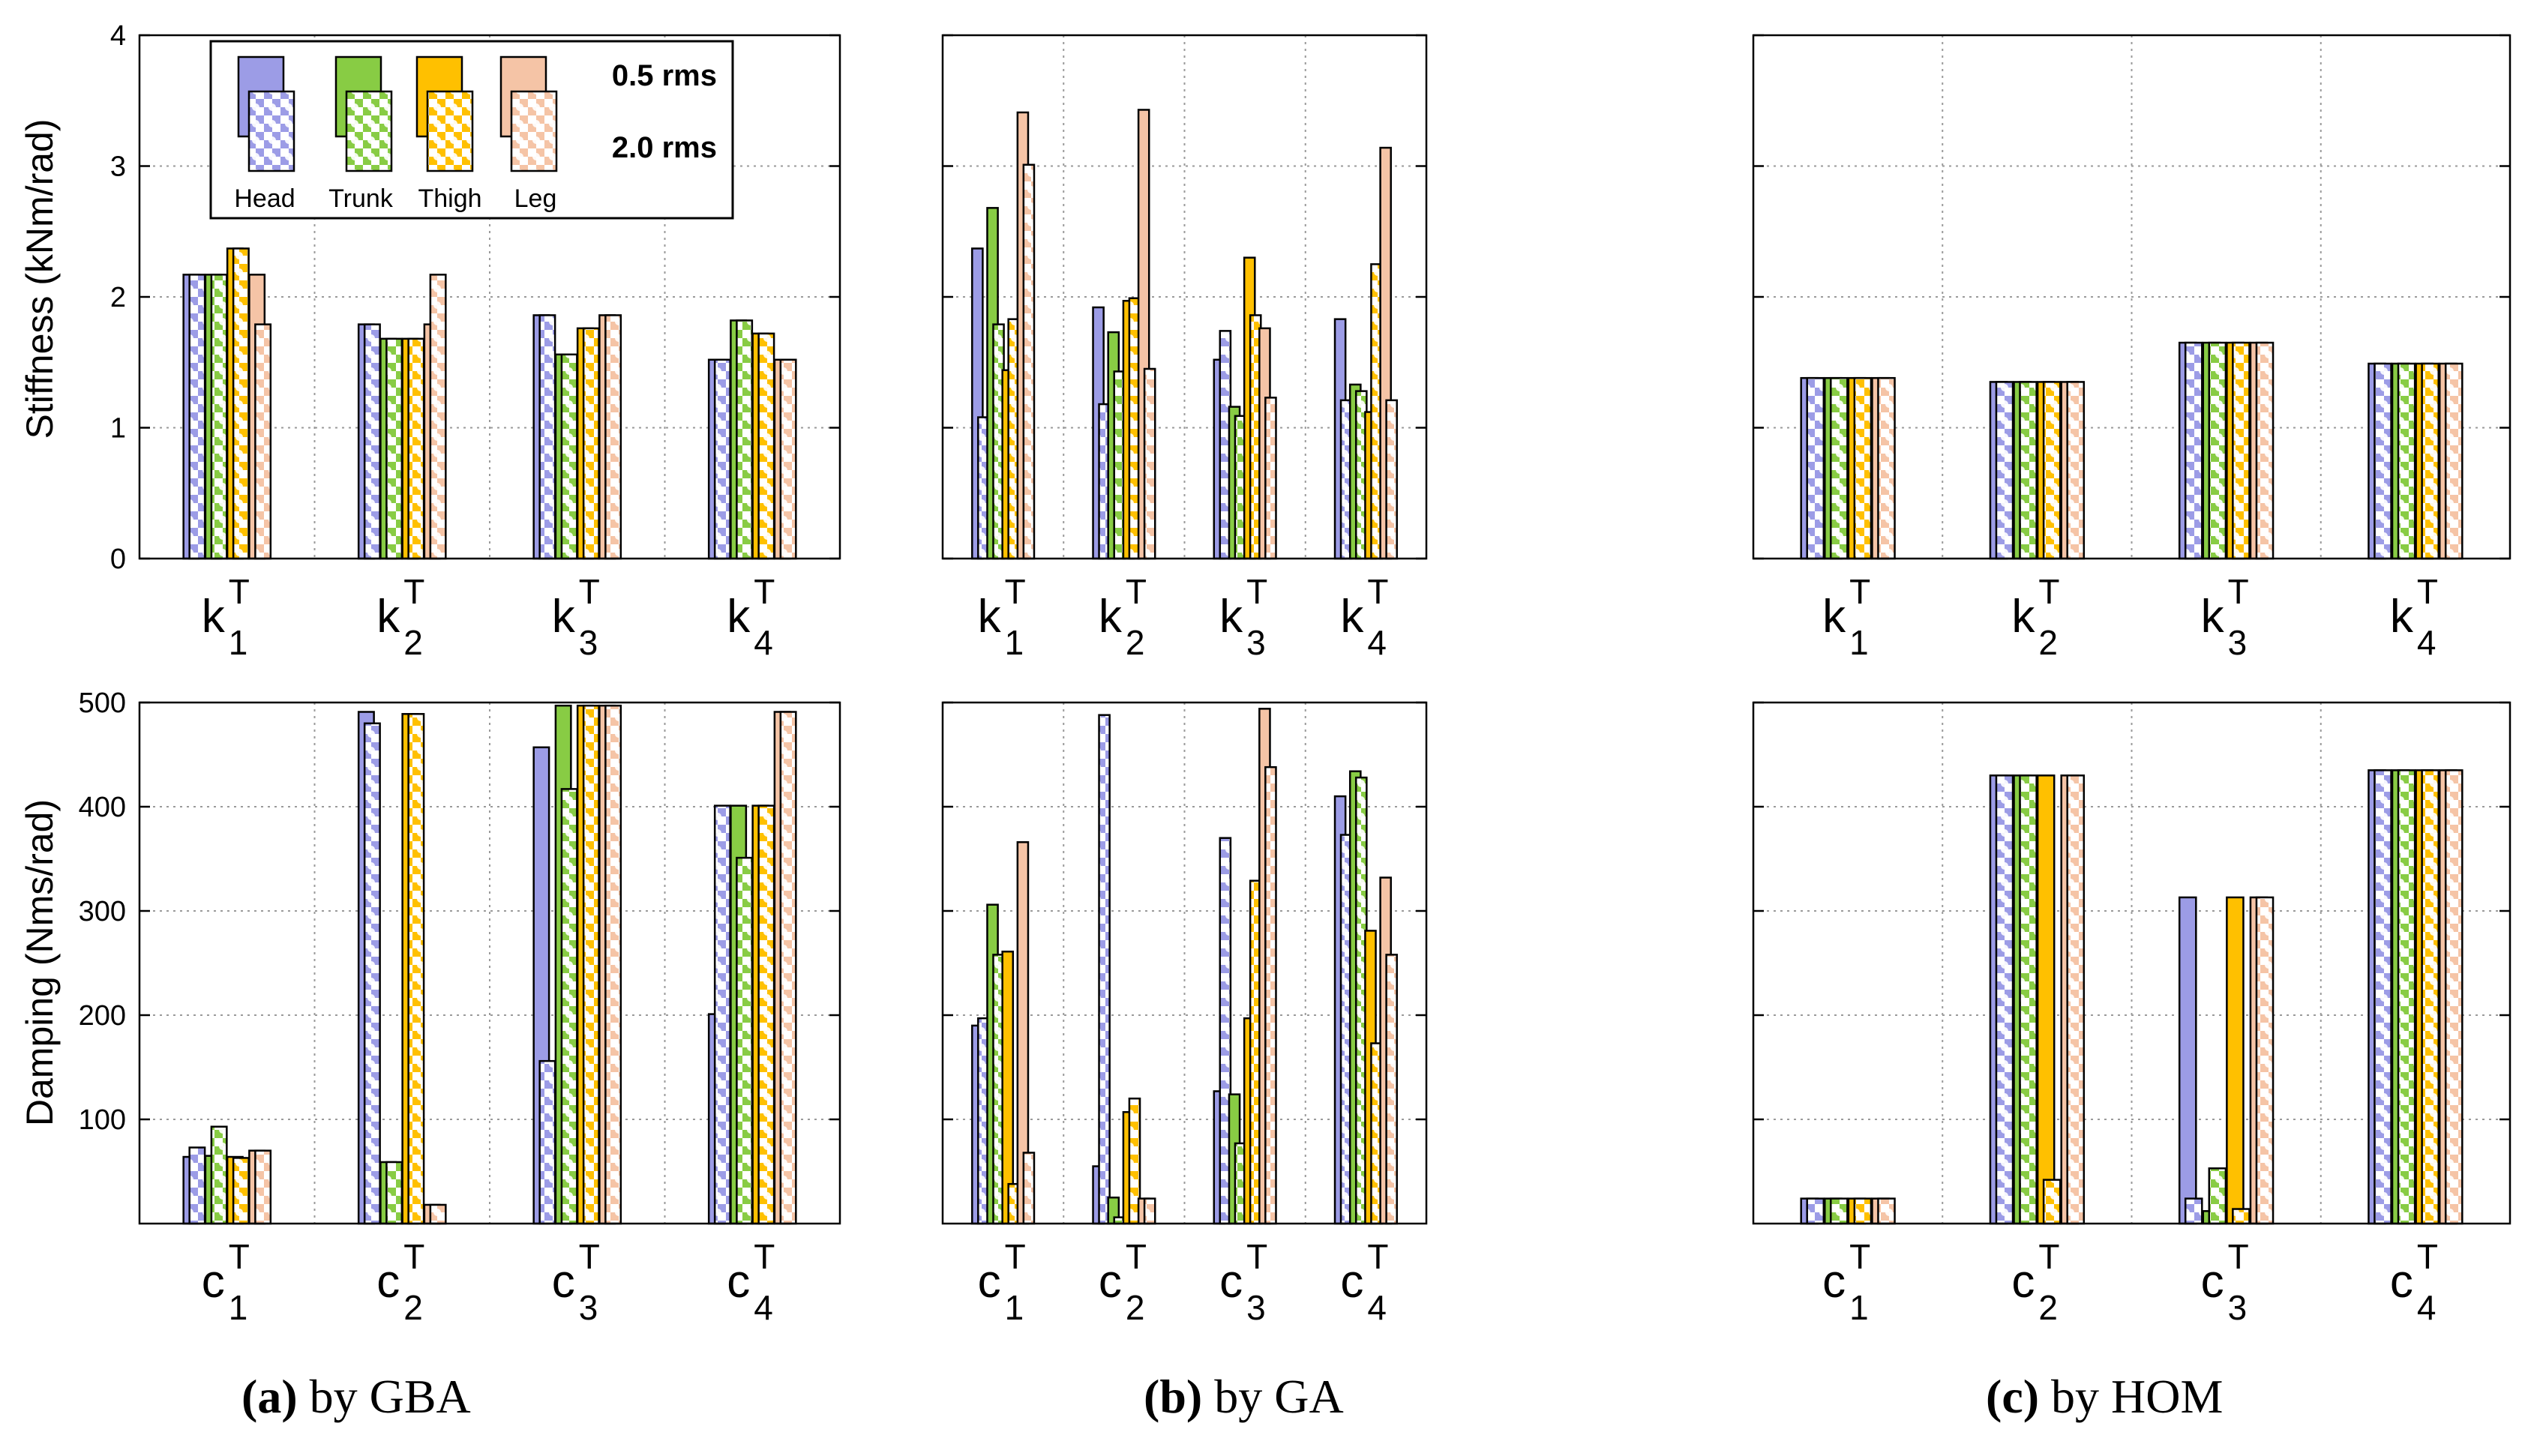 The height and width of the screenshot is (1456, 2528). Describe the element at coordinates (40, 279) in the screenshot. I see `stiffness-y-axis-label: Stiffness (kNm/rad)` at that location.